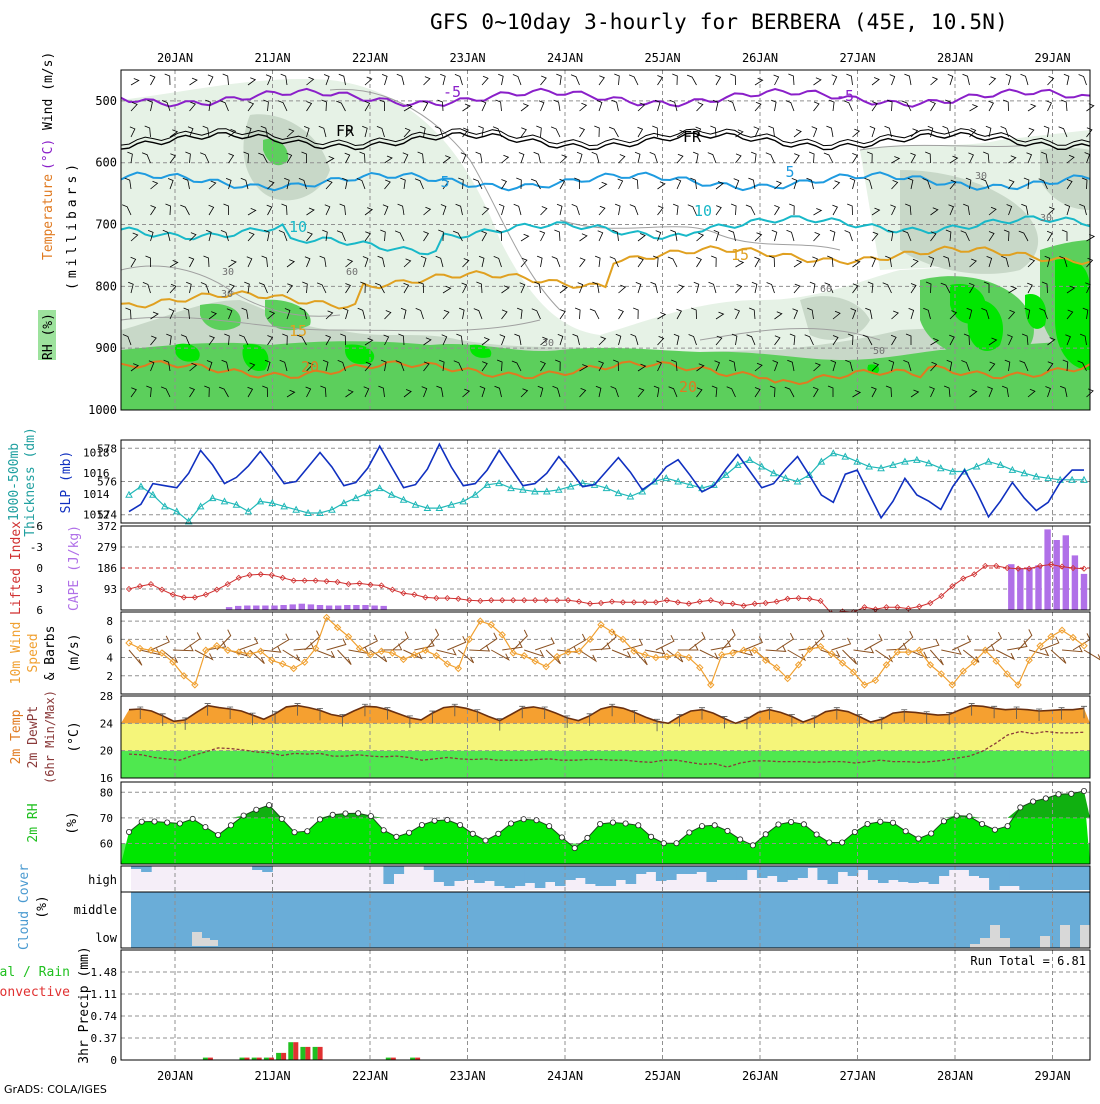 The height and width of the screenshot is (1104, 1100). I want to click on cloud-high-bar, so click(439, 874).